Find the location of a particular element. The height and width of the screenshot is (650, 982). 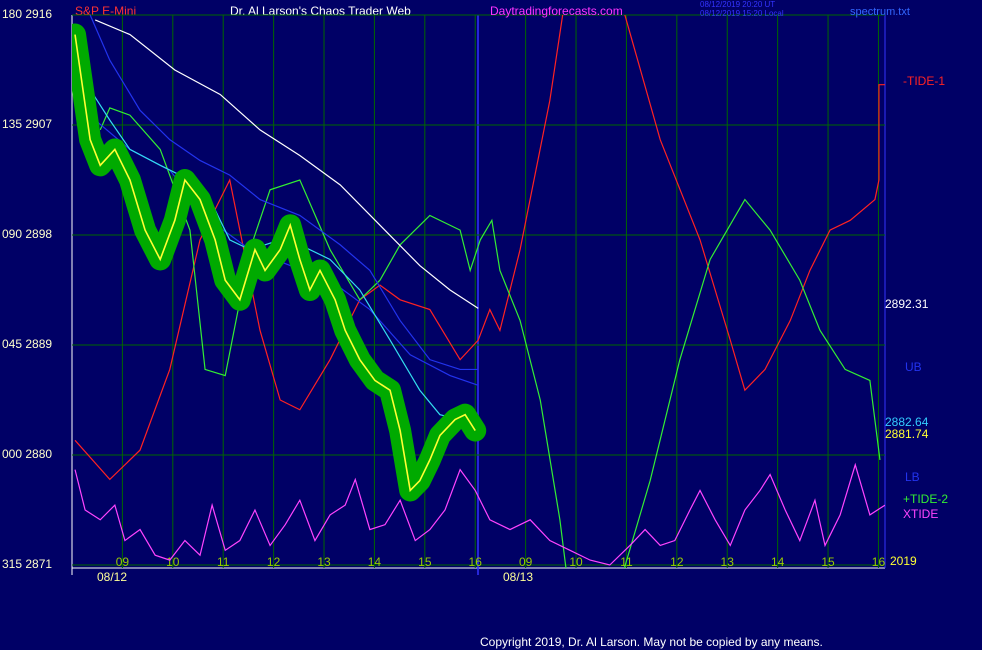

legend-label: UB is located at coordinates (913, 367).